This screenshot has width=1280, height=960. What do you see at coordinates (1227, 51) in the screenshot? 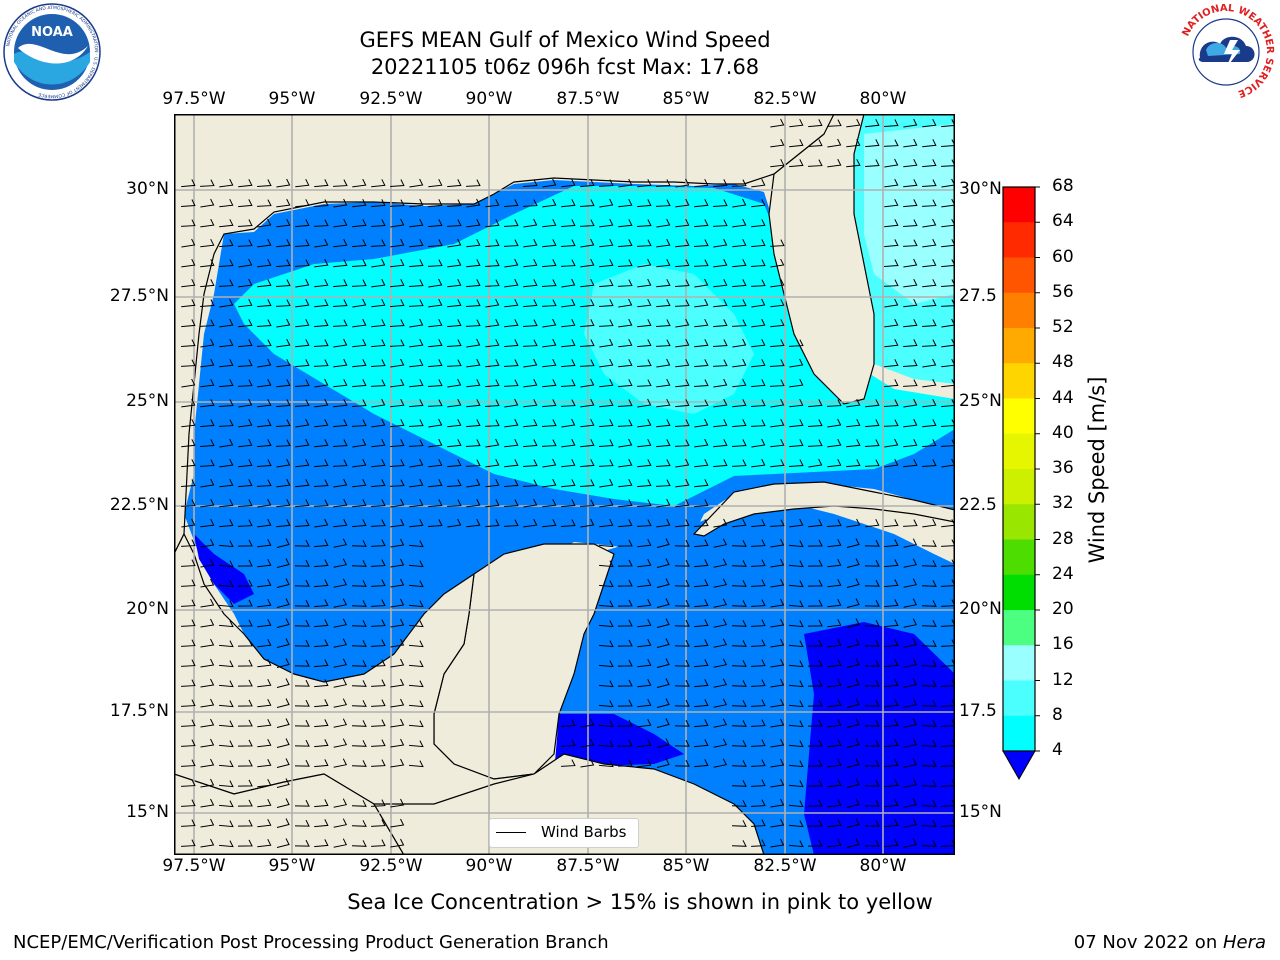
I see `nws-logo: NATIONAL WEATHER SERVICE` at bounding box center [1227, 51].